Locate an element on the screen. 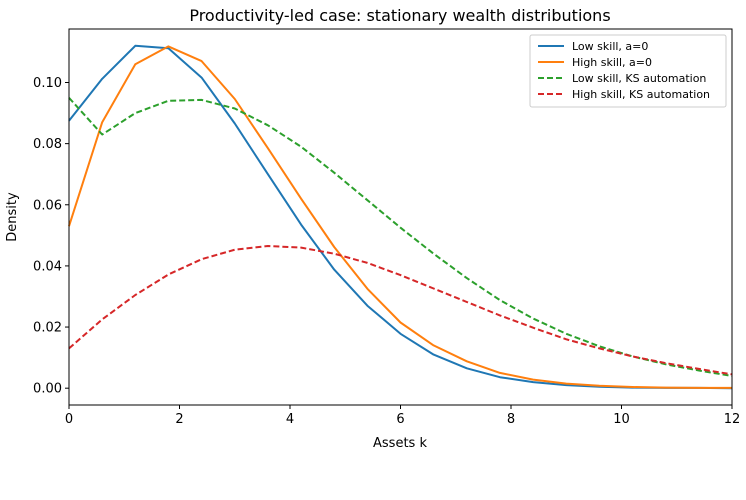 This screenshot has width=746, height=500. y-tick-label: 0.04 is located at coordinates (47, 266).